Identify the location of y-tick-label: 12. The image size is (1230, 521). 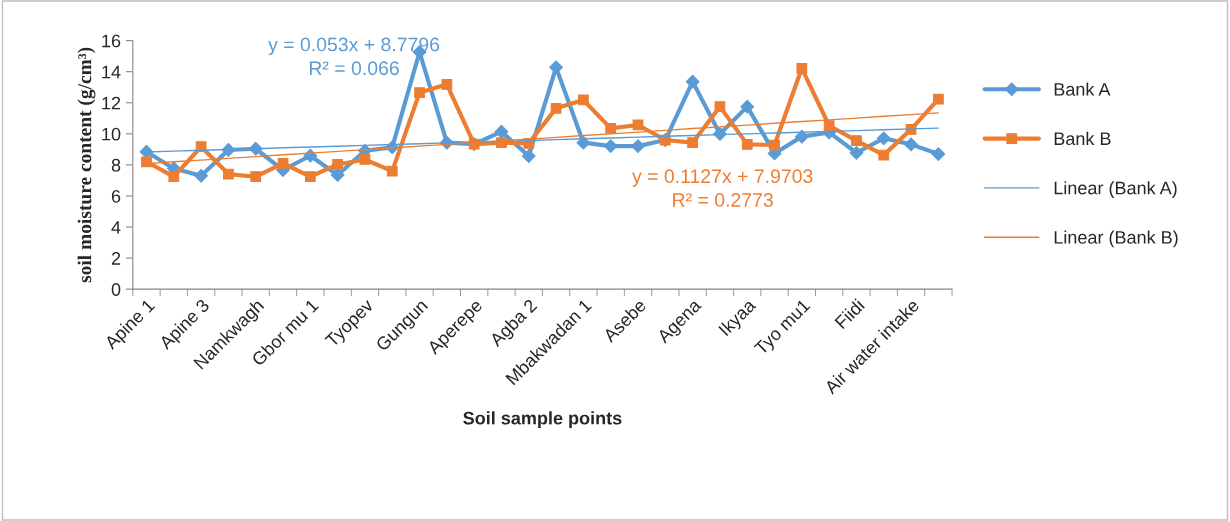
(111, 103).